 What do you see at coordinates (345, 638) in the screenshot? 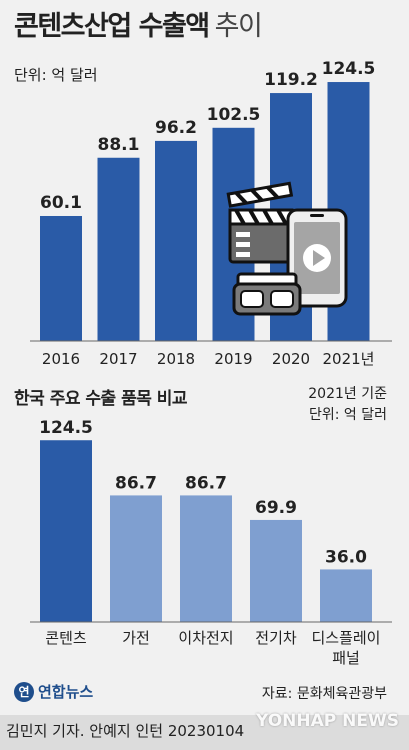
I see `category-label: 디스플레이` at bounding box center [345, 638].